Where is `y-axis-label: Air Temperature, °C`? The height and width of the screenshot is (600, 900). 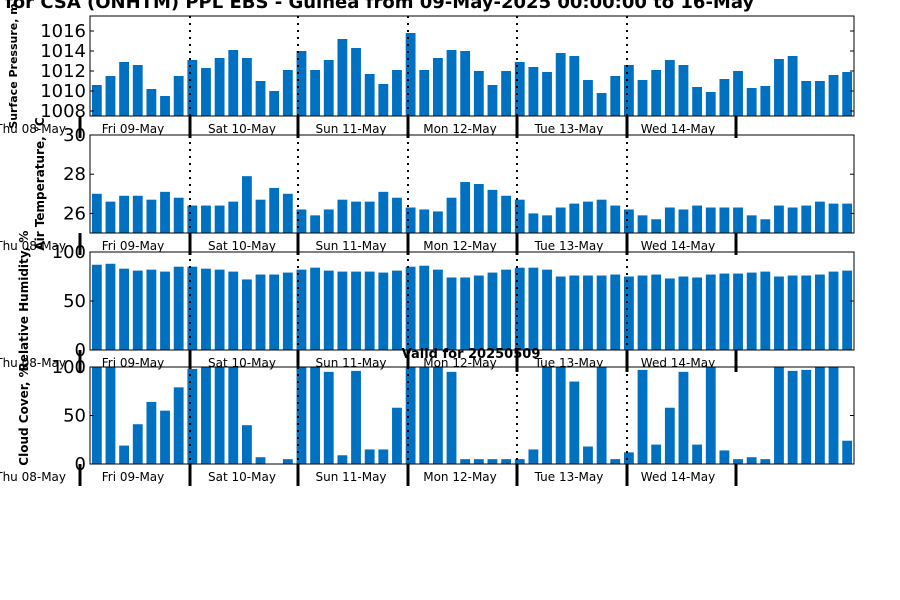 y-axis-label: Air Temperature, °C is located at coordinates (40, 184).